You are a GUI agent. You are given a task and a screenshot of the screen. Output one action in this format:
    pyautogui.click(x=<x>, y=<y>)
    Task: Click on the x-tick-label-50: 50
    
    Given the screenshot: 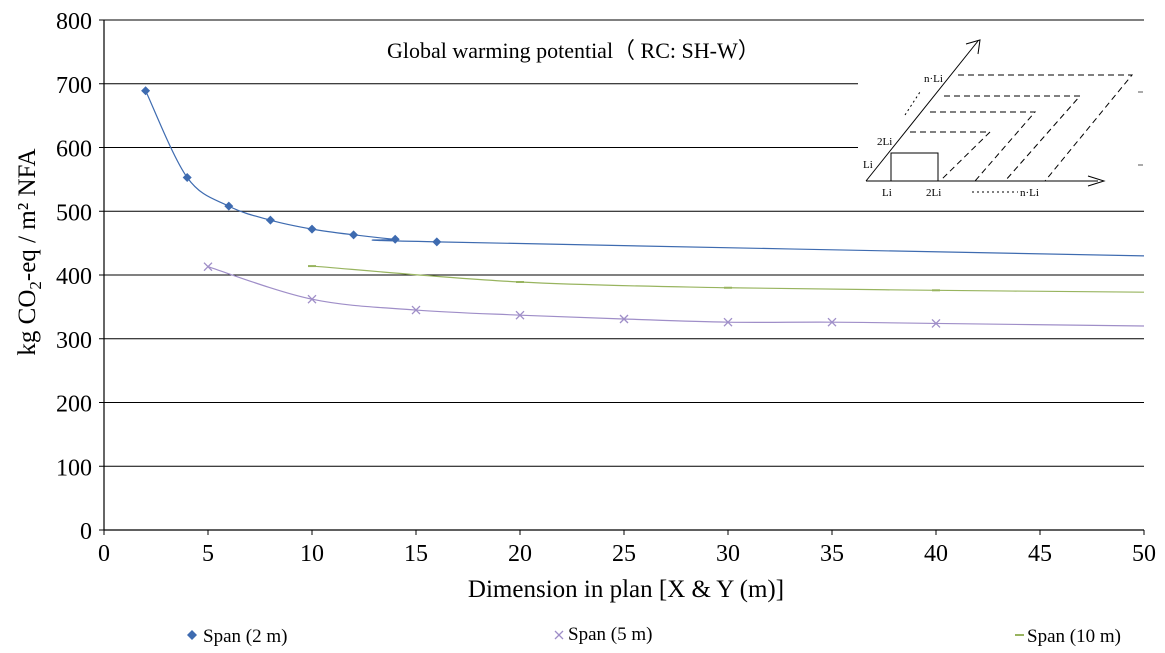 What is the action you would take?
    pyautogui.click(x=1144, y=554)
    